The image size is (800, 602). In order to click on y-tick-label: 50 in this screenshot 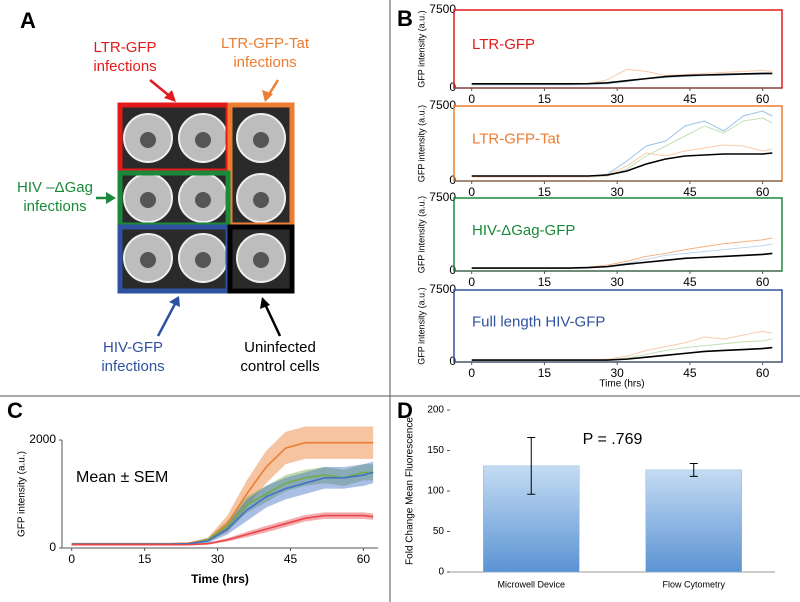, I will do `click(439, 531)`.